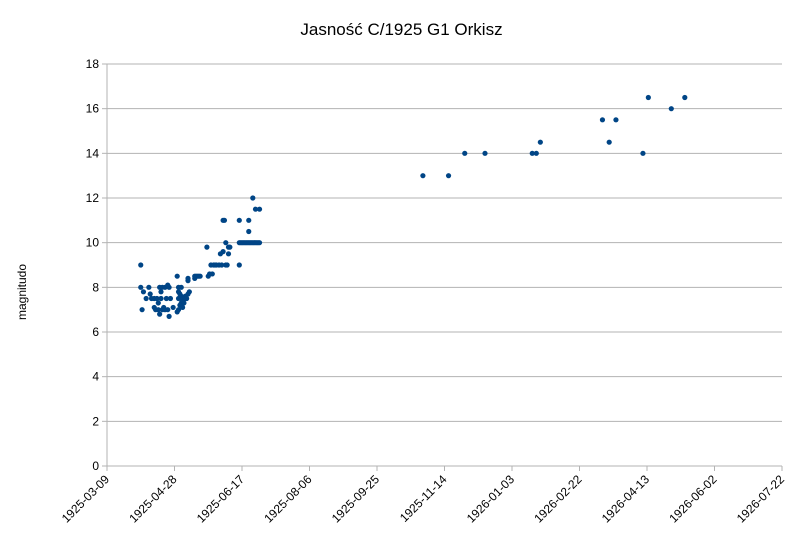 The image size is (803, 542). What do you see at coordinates (693, 499) in the screenshot?
I see `x-tick-label: 1926-06-02` at bounding box center [693, 499].